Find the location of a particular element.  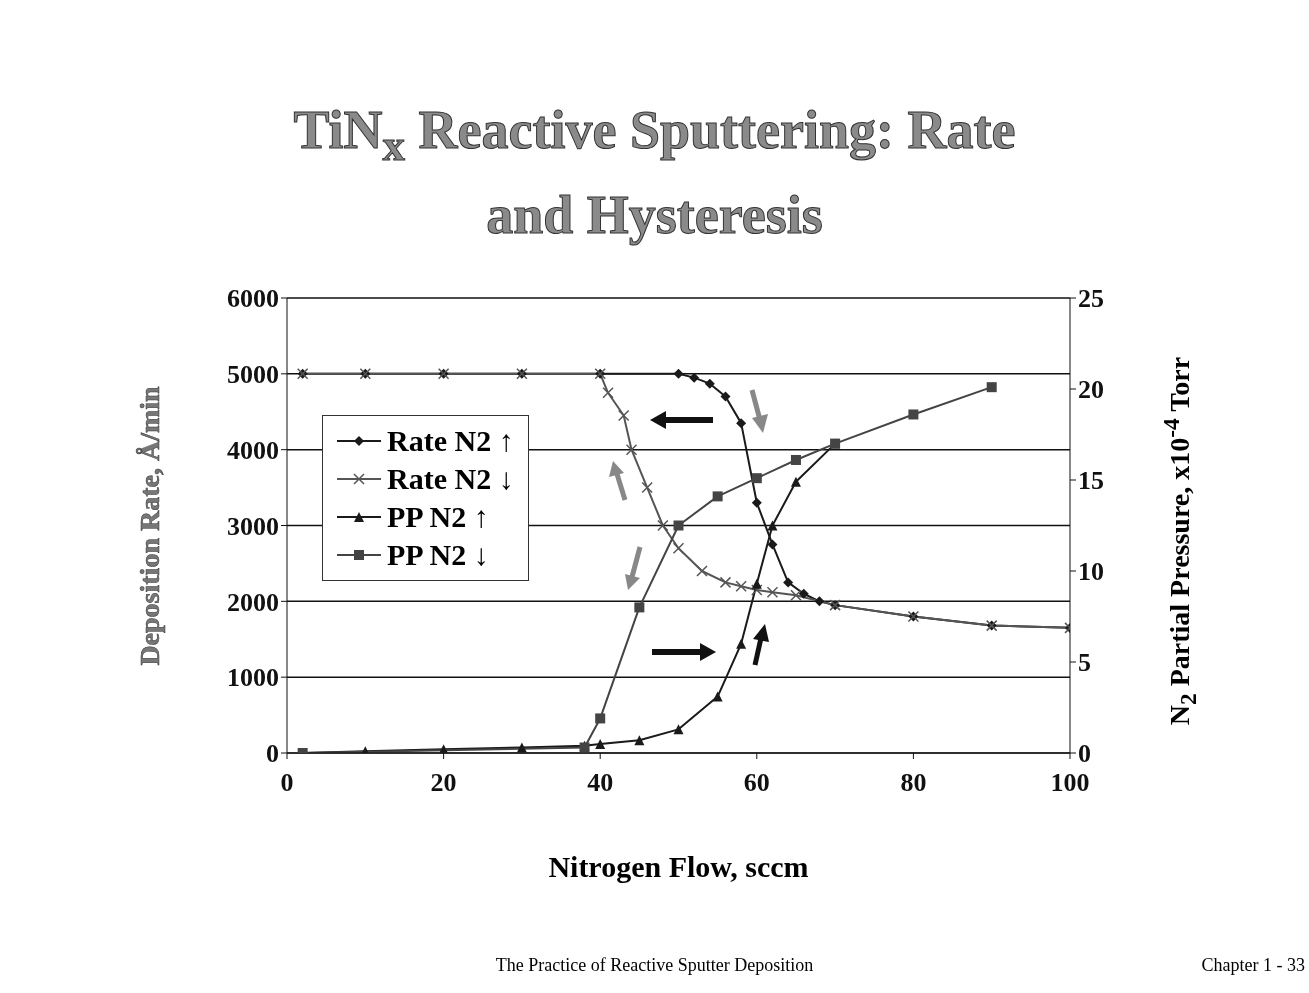

y2-tick-label: 20 is located at coordinates (1091, 390).